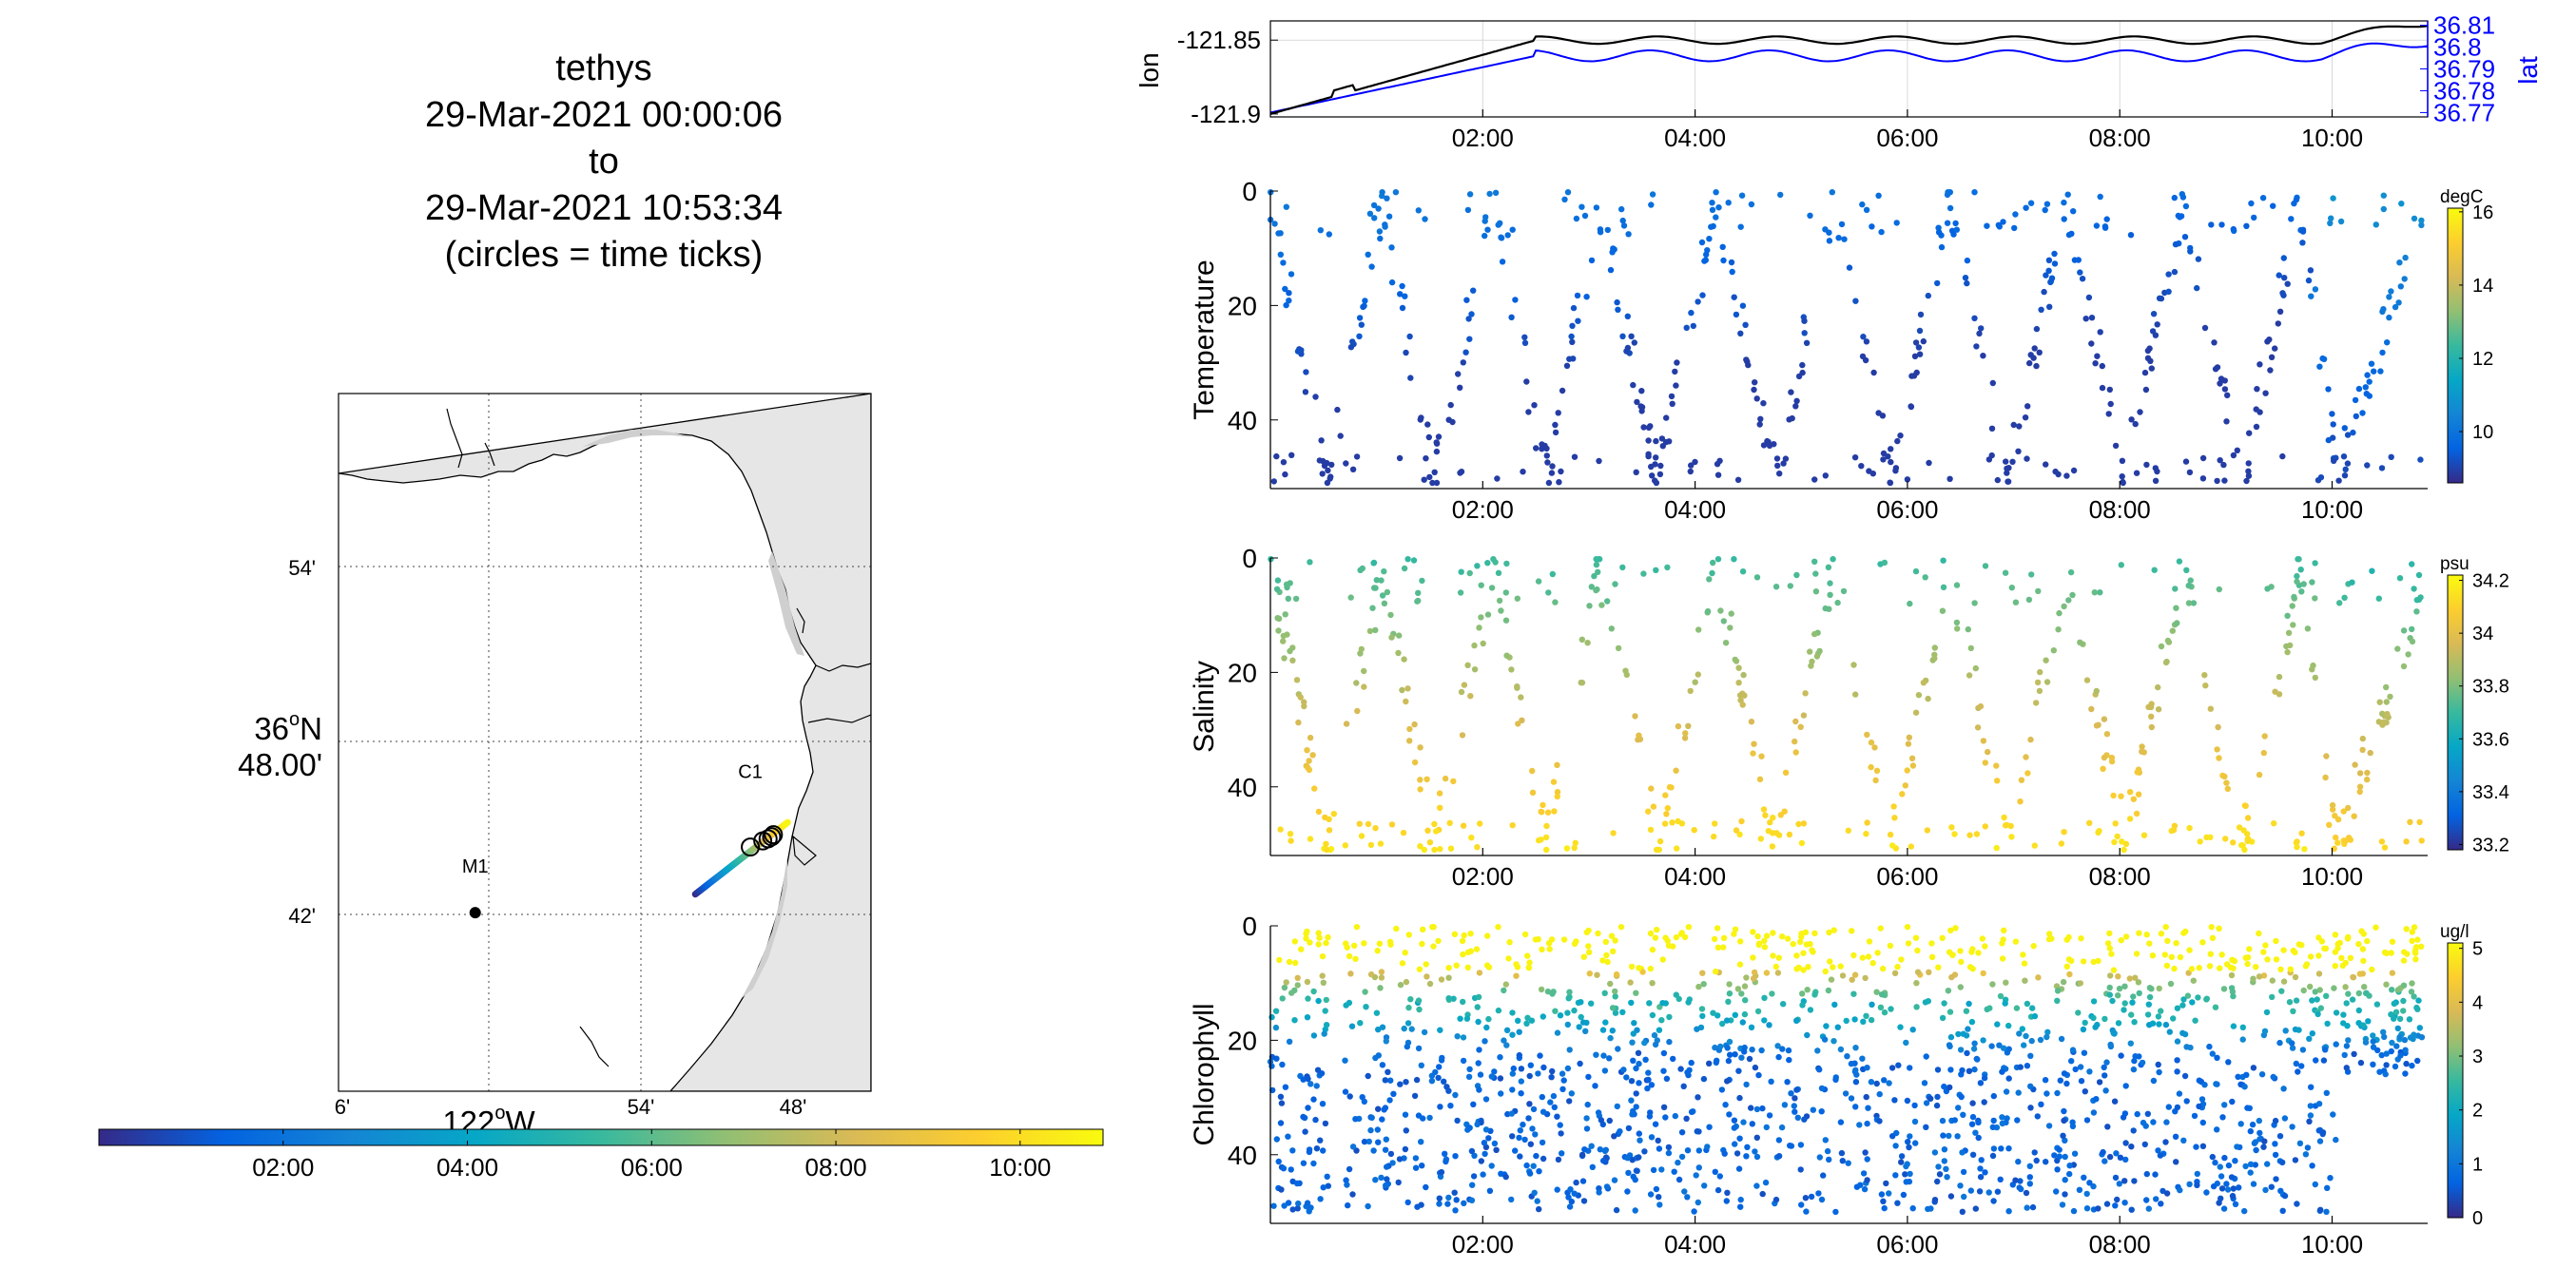  Describe the element at coordinates (302, 568) in the screenshot. I see `map-ytick-54: 54'` at that location.